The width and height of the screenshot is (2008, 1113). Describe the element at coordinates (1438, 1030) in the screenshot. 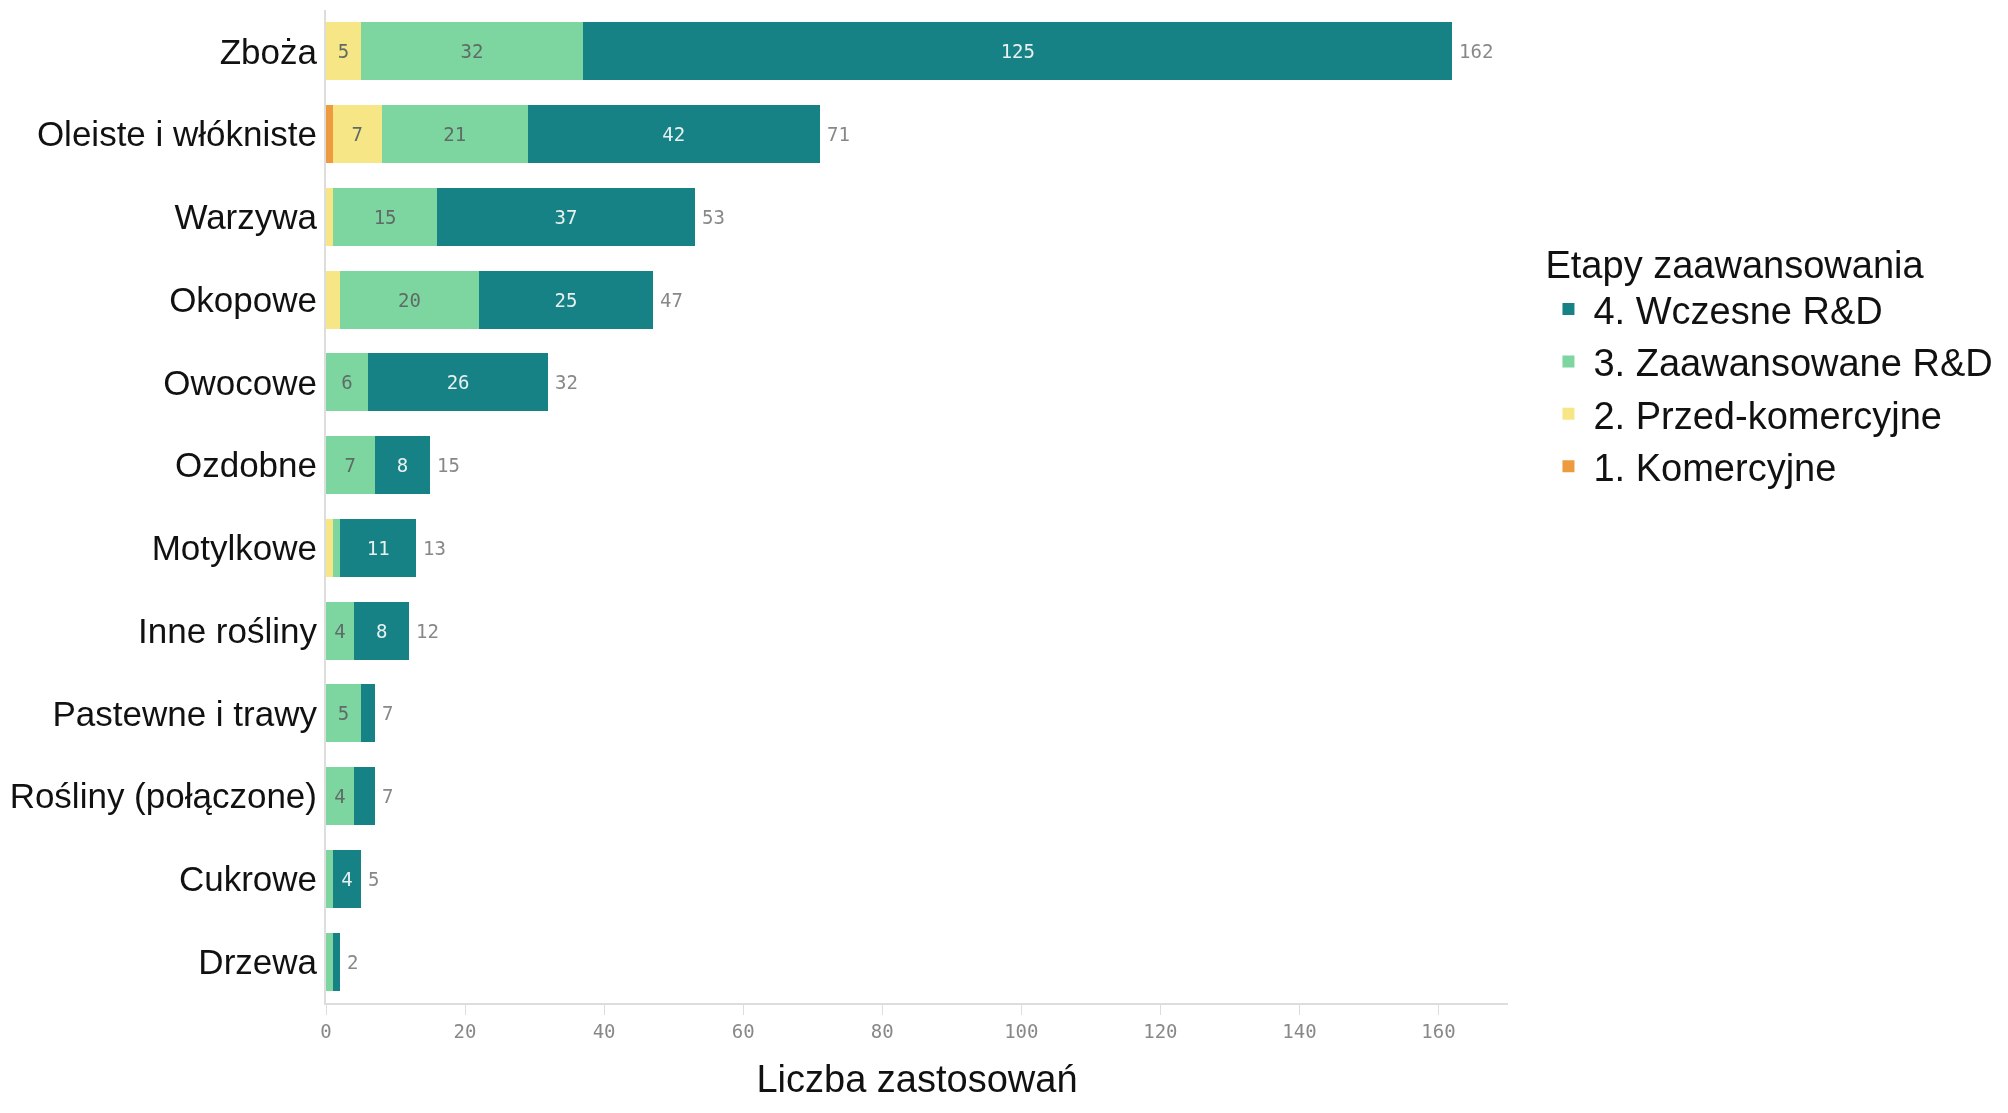

I see `x-tick-label: 160` at that location.